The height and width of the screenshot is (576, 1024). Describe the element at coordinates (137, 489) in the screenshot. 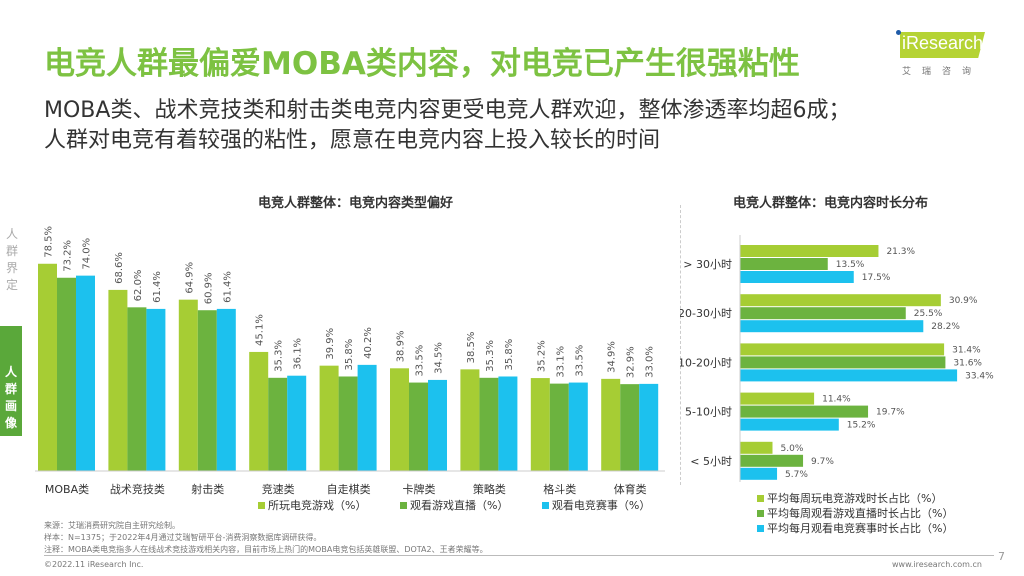

I see `x-tick-label: 战术竞技类` at that location.